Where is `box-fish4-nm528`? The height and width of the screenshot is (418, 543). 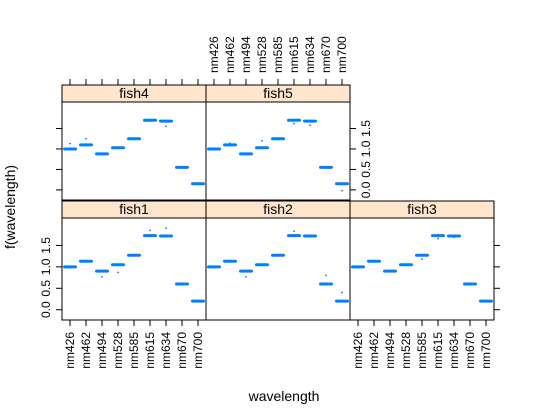 box-fish4-nm528 is located at coordinates (118, 148).